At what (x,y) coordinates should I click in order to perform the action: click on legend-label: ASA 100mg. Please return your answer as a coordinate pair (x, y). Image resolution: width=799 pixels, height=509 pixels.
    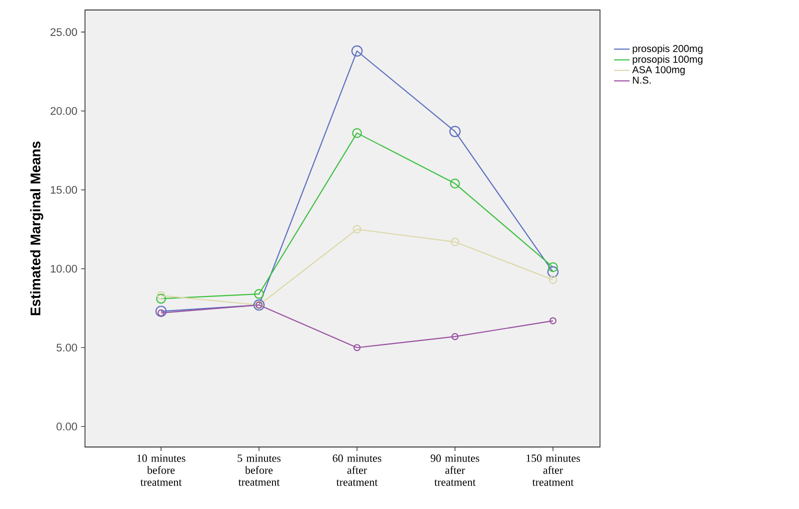
    Looking at the image, I should click on (658, 71).